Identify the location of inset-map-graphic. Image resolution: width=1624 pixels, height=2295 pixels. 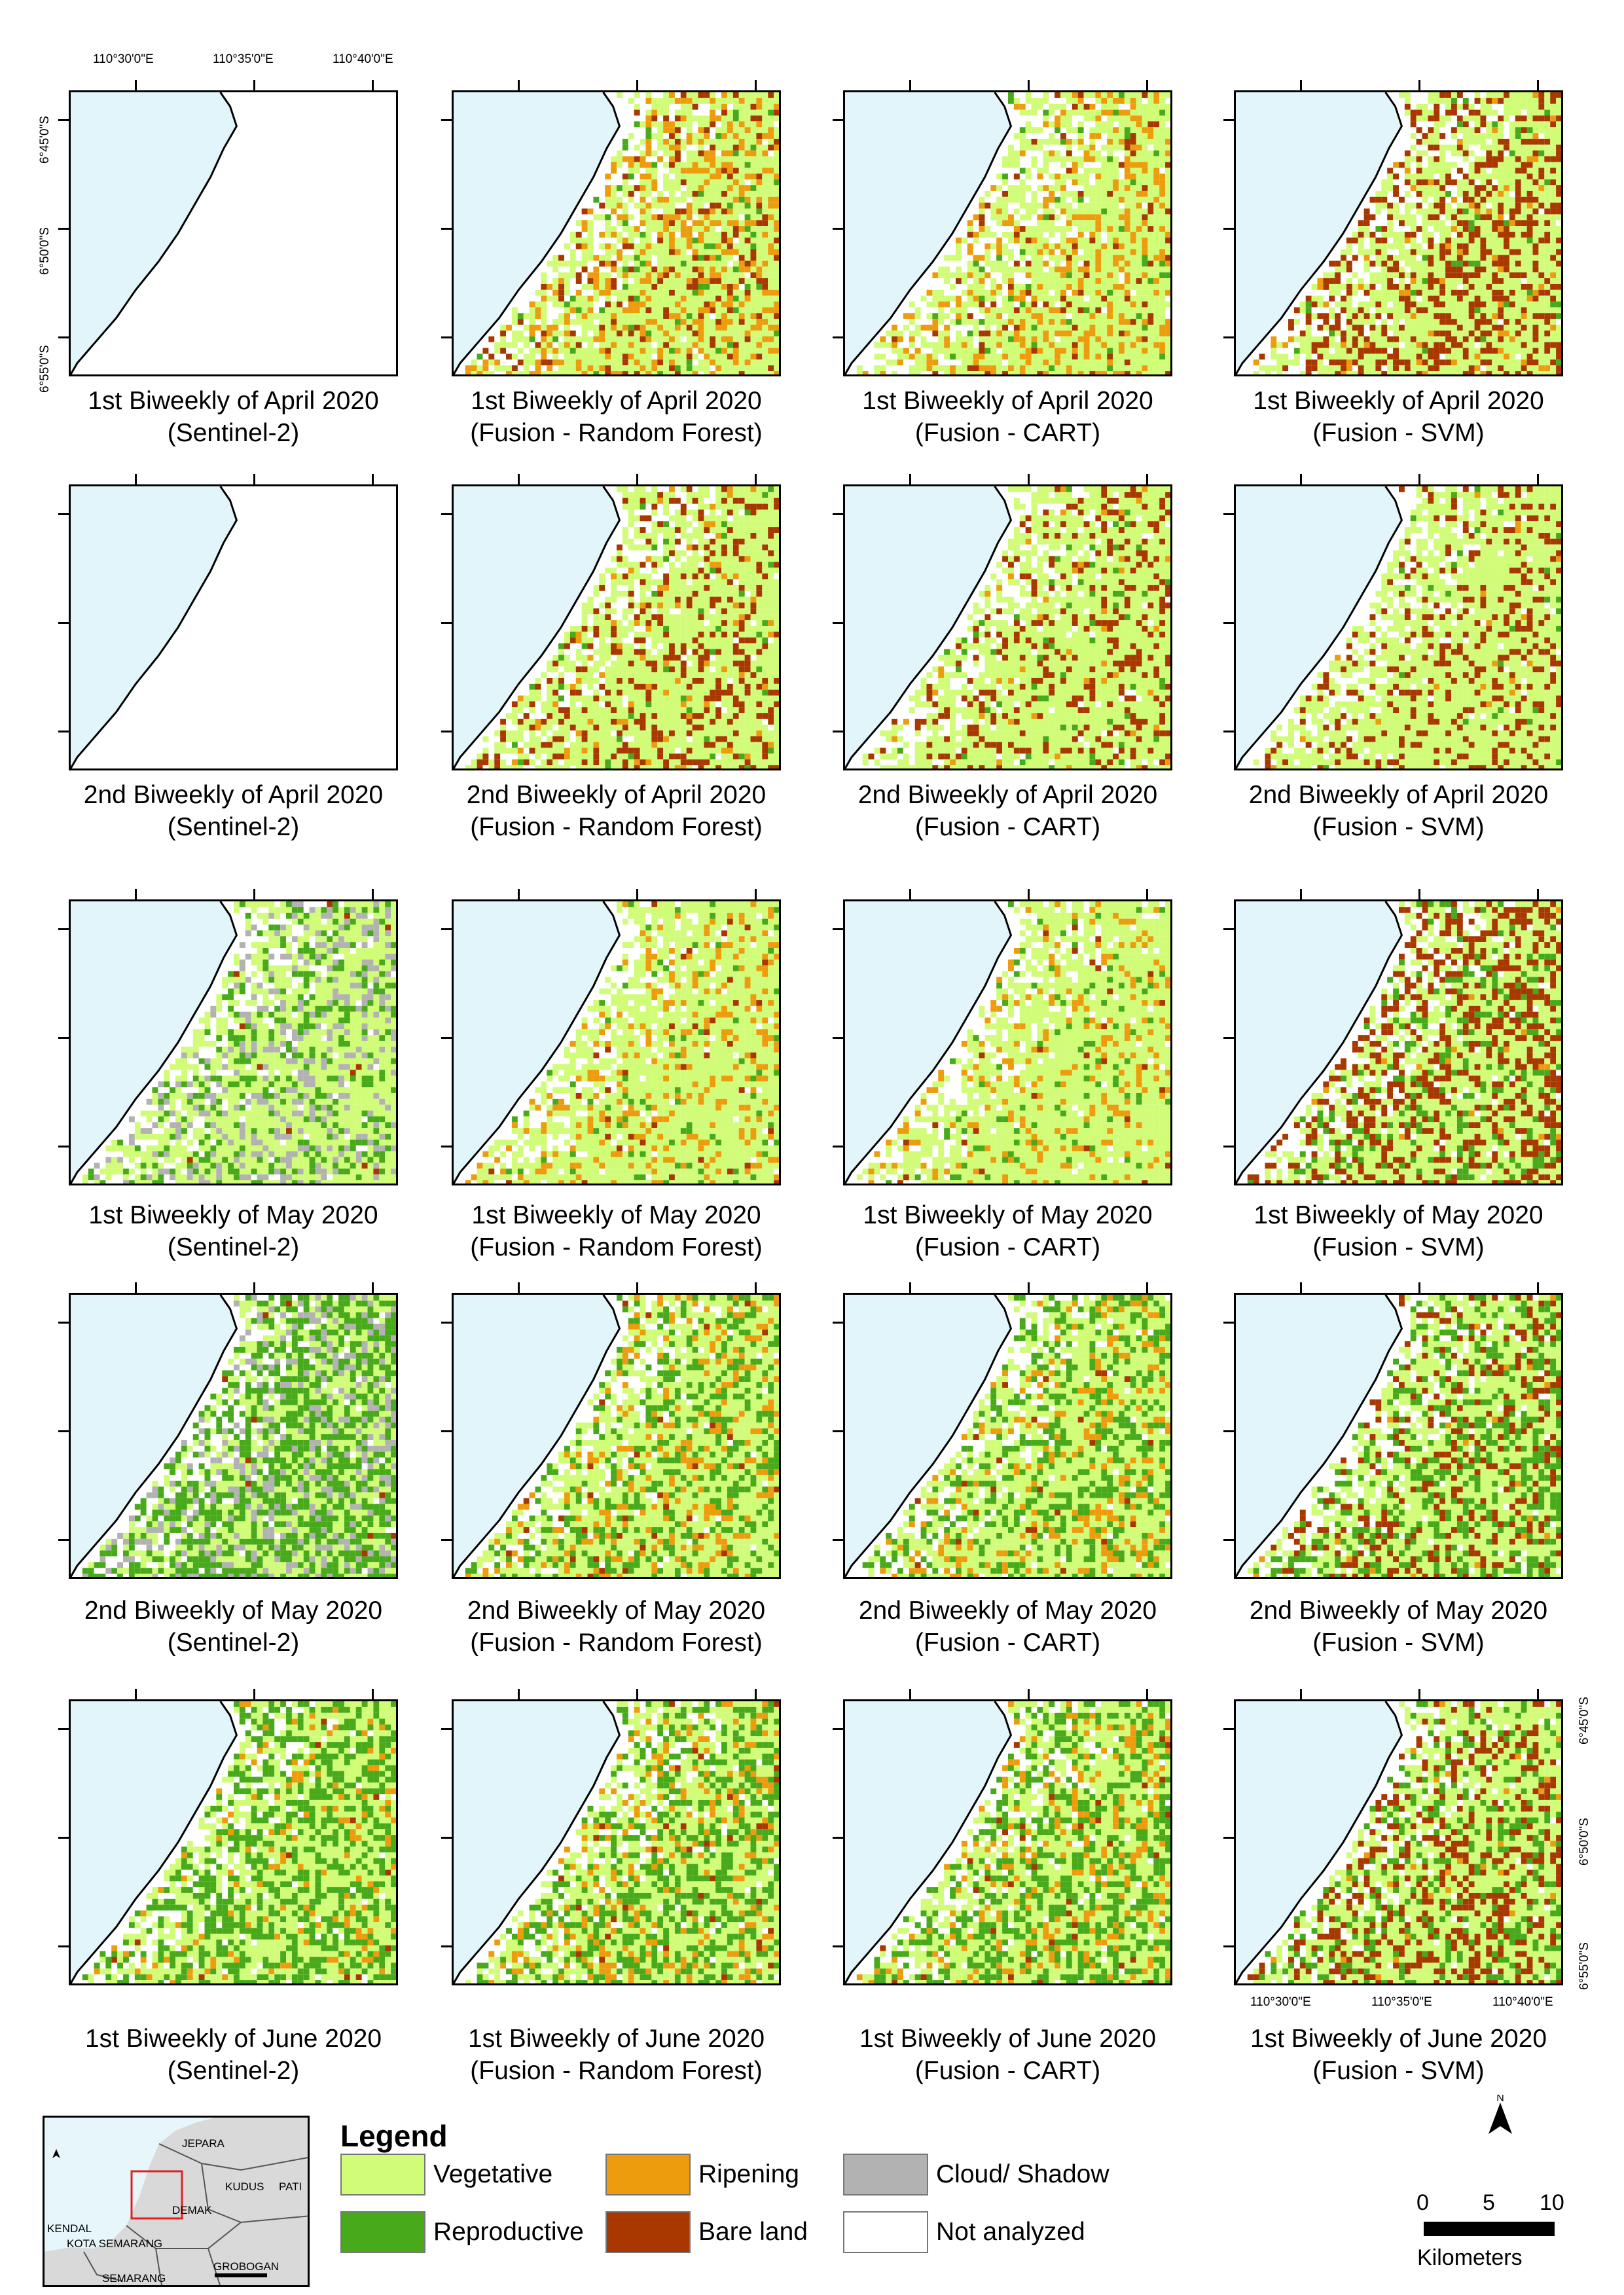
(176, 2201).